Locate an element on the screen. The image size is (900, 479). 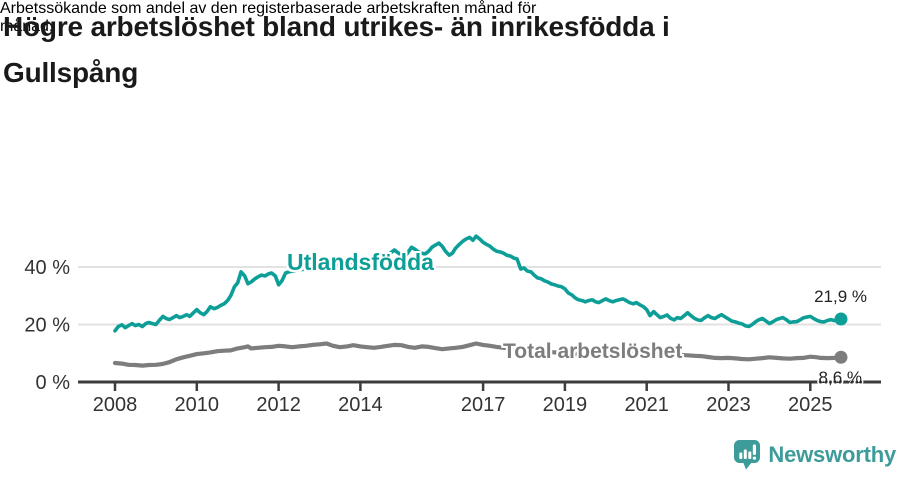
series-label-total-arbetsloshet: Total arbetslöshet is located at coordinates (593, 351).